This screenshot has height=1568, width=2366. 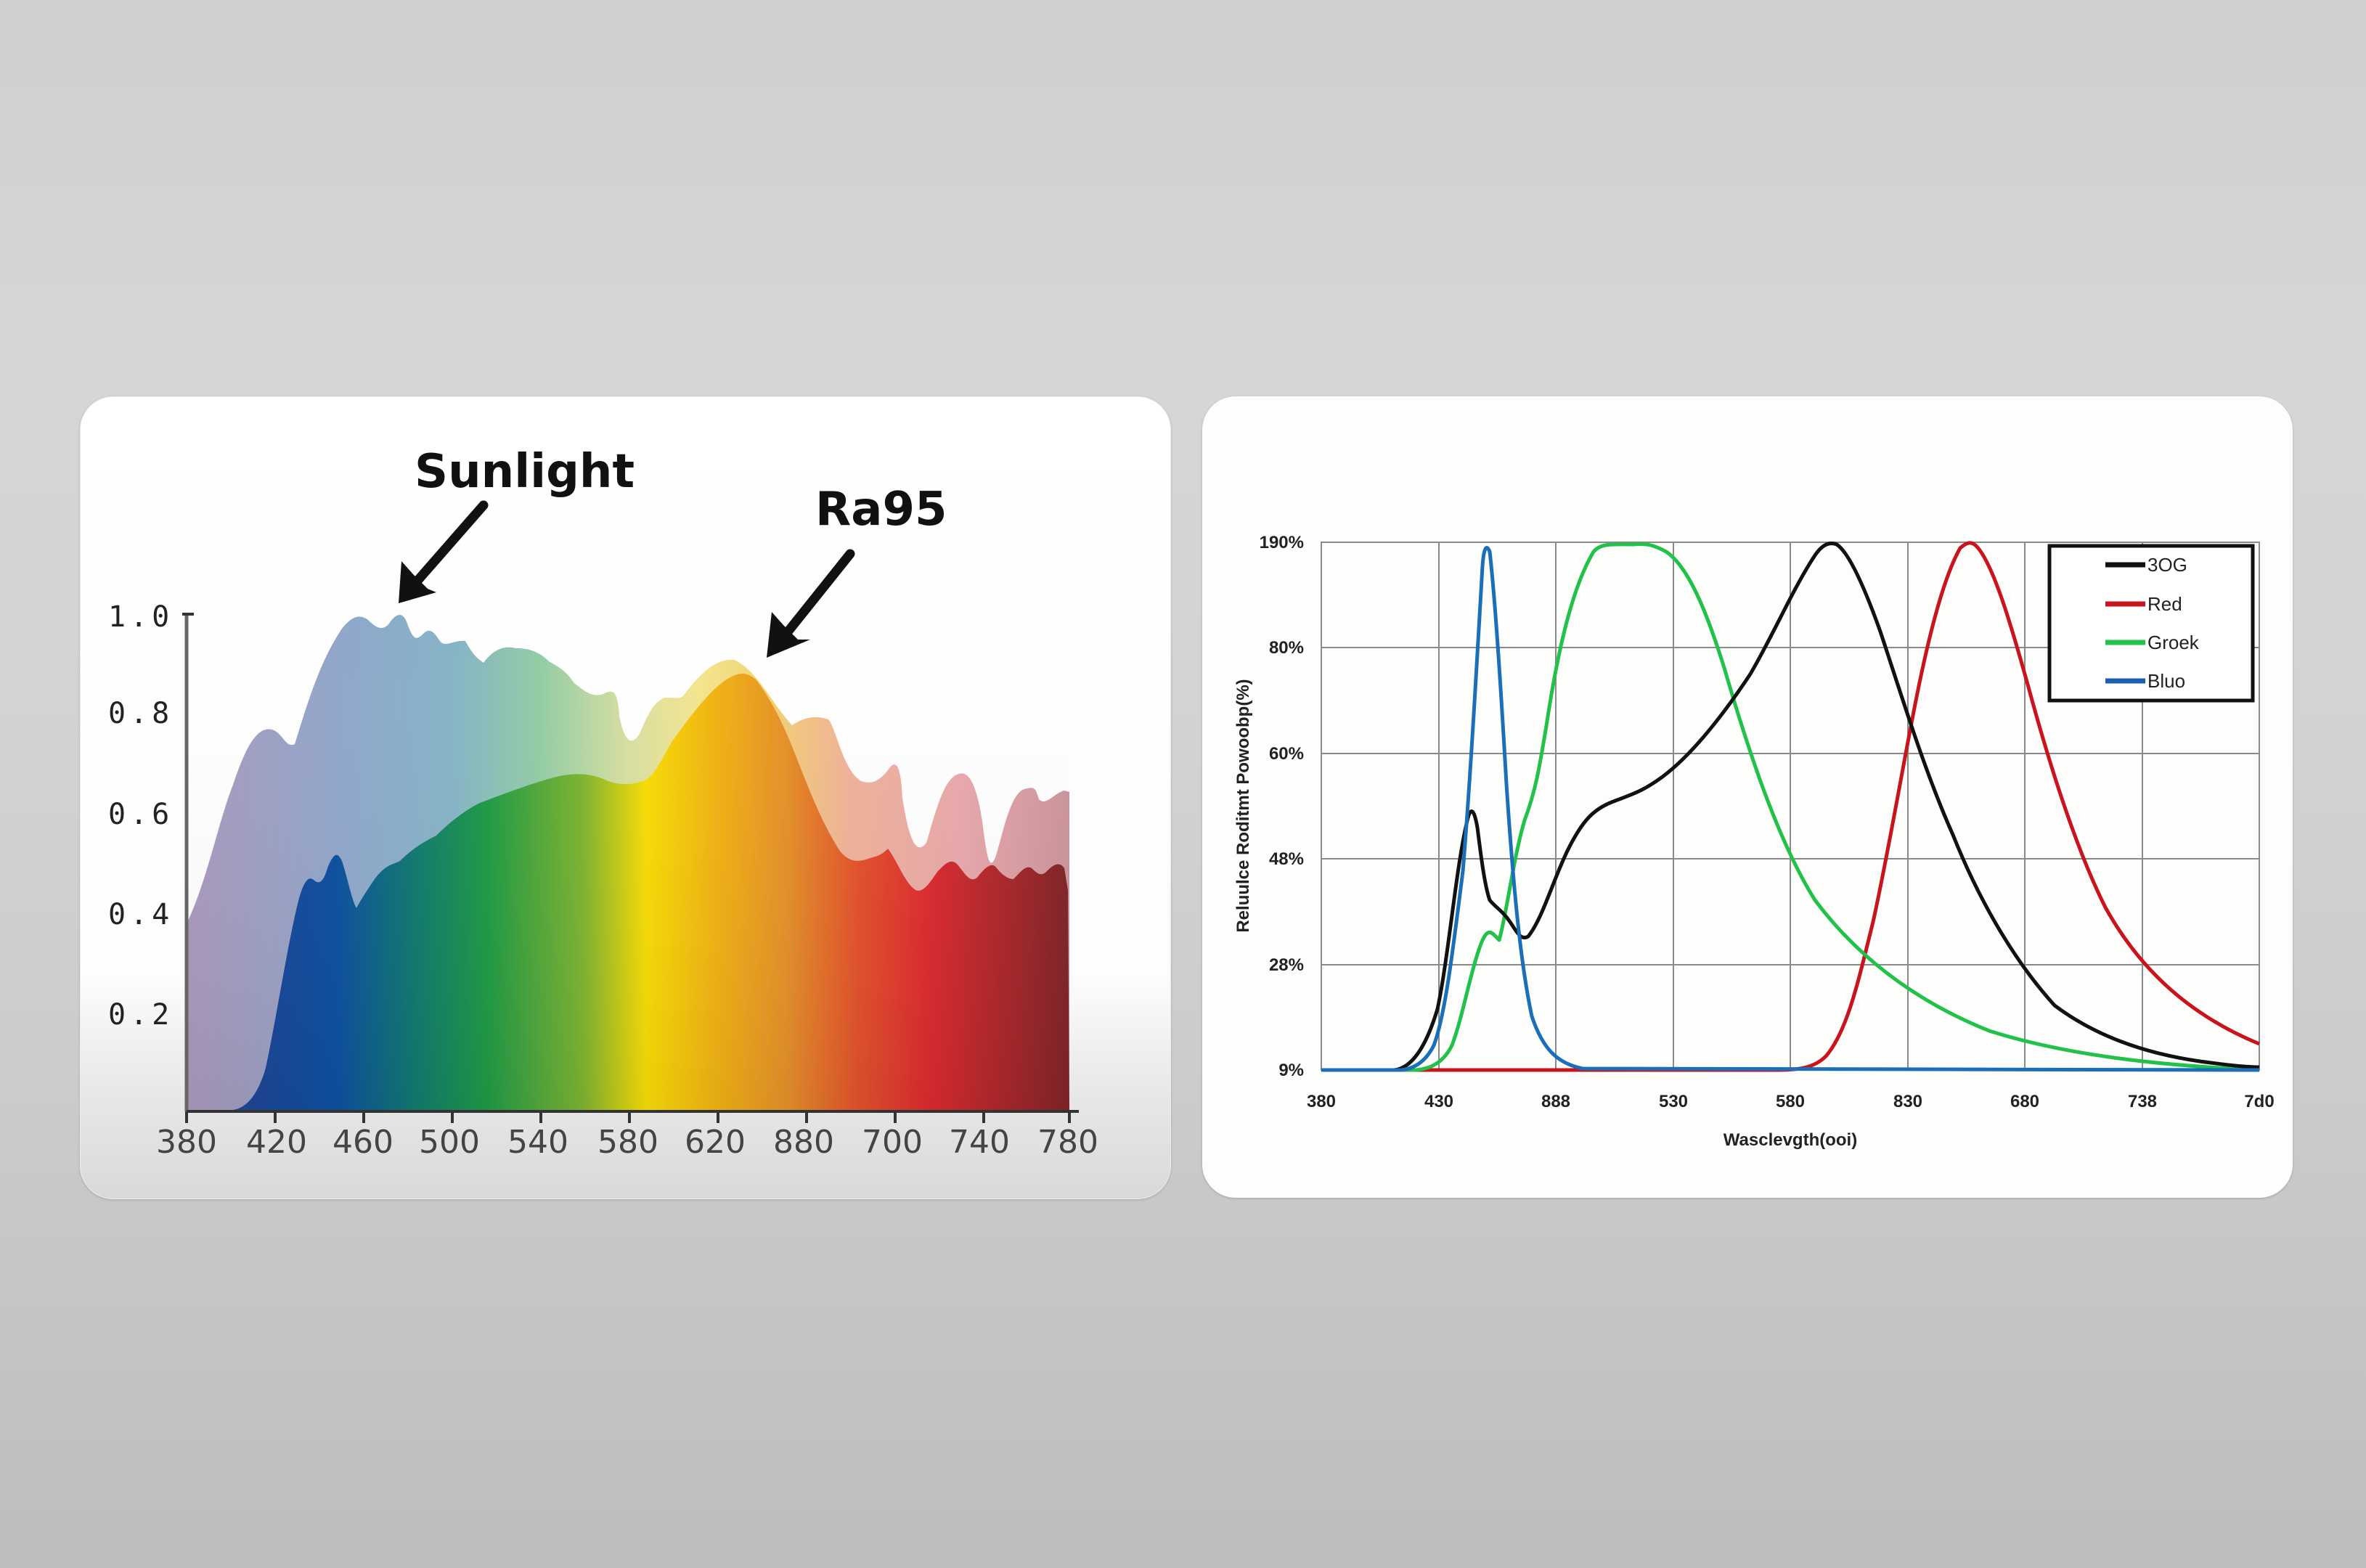 What do you see at coordinates (2024, 1102) in the screenshot?
I see `x-tick-label: 680` at bounding box center [2024, 1102].